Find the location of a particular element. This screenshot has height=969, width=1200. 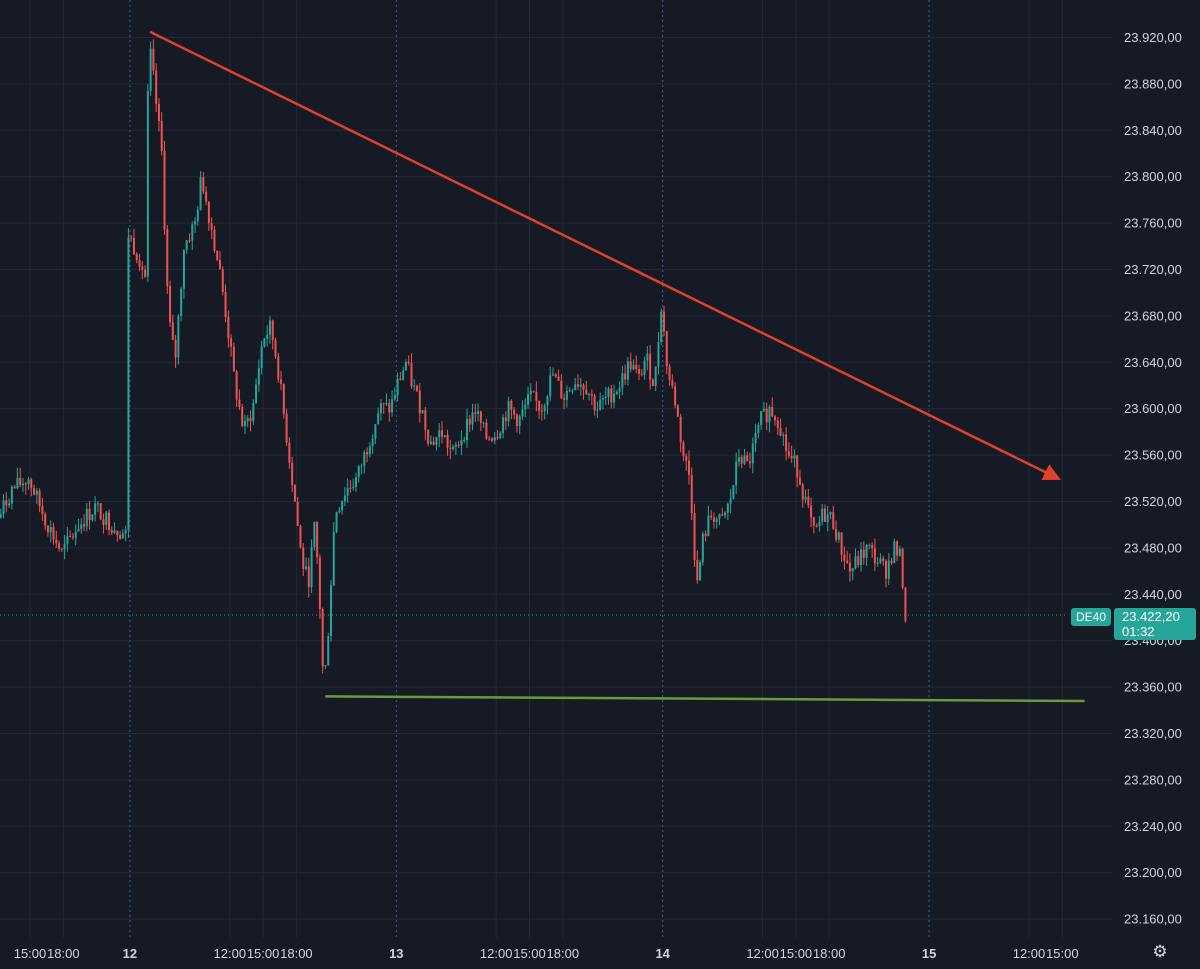

y-tick-label: 23.200,00 is located at coordinates (1153, 872).